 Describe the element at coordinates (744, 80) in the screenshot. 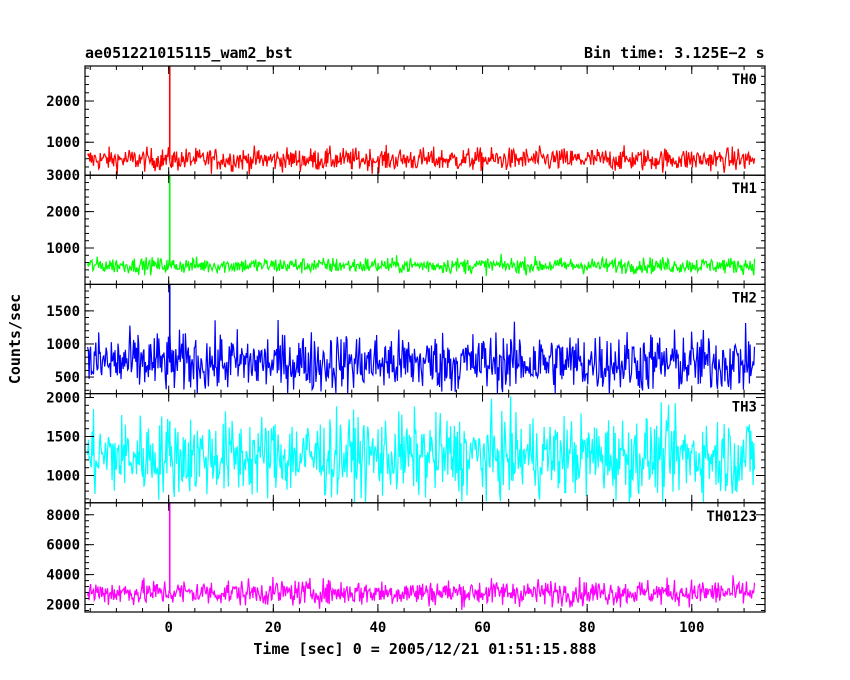

I see `panel-label-th0: TH0` at that location.